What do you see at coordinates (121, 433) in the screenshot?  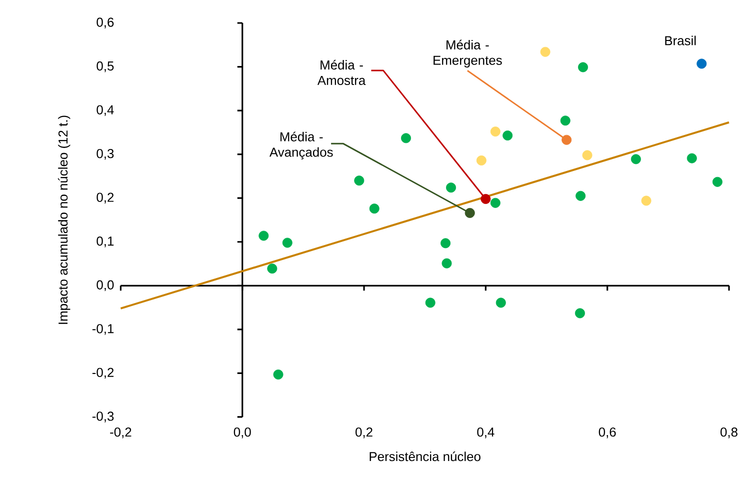 I see `x-tick-label: -0,2` at bounding box center [121, 433].